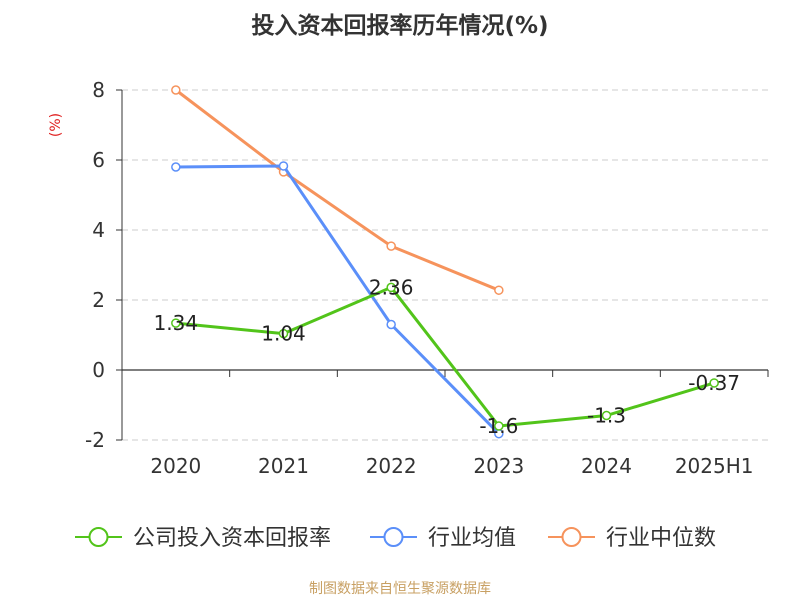  I want to click on y-tick-label: 8, so click(98, 90).